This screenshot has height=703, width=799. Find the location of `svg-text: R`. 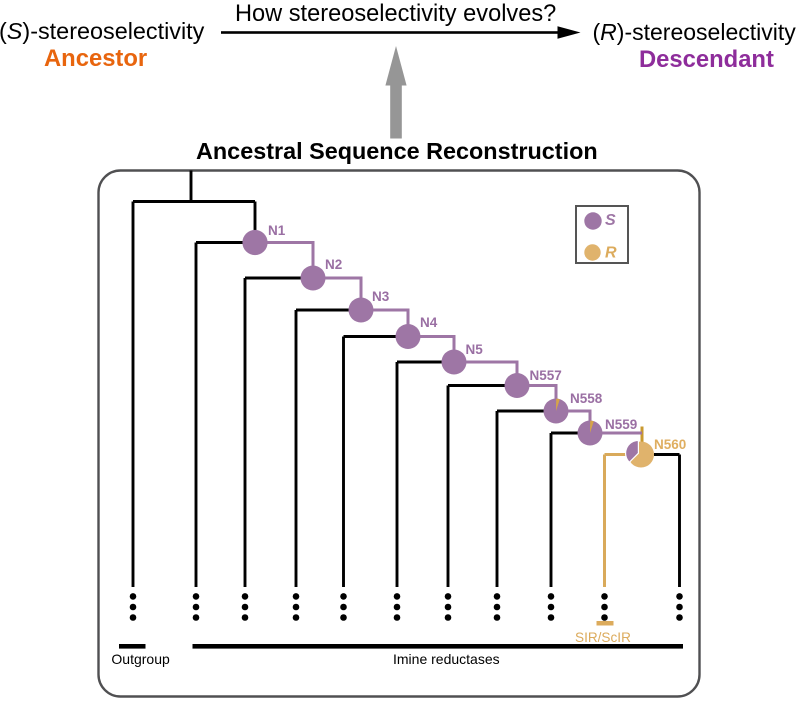

svg-text: R is located at coordinates (611, 253).